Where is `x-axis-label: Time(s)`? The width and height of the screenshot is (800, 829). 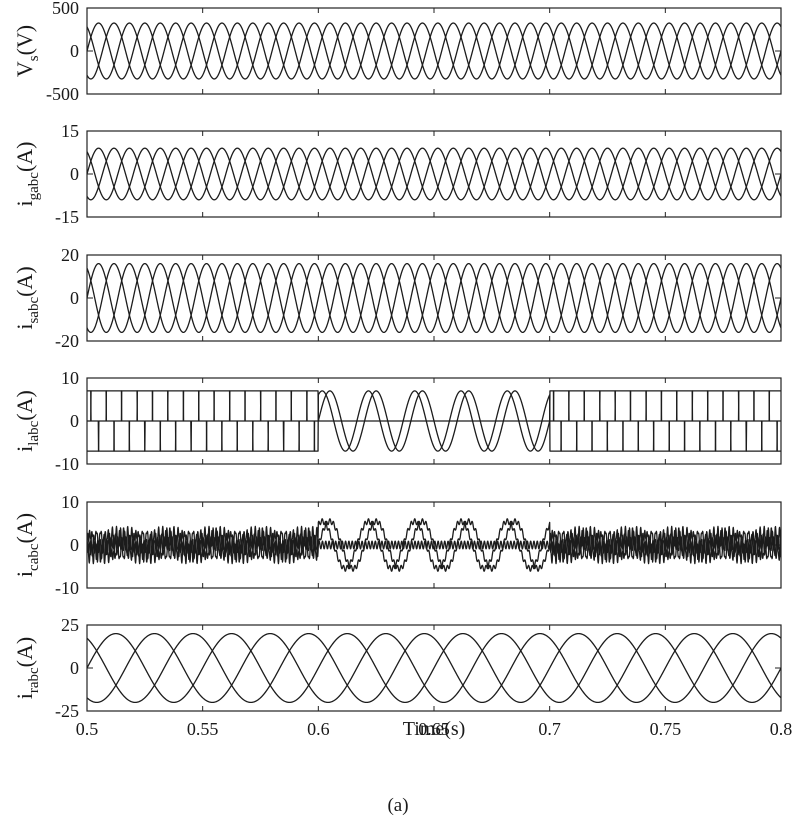
x-axis-label: Time(s) is located at coordinates (434, 729).